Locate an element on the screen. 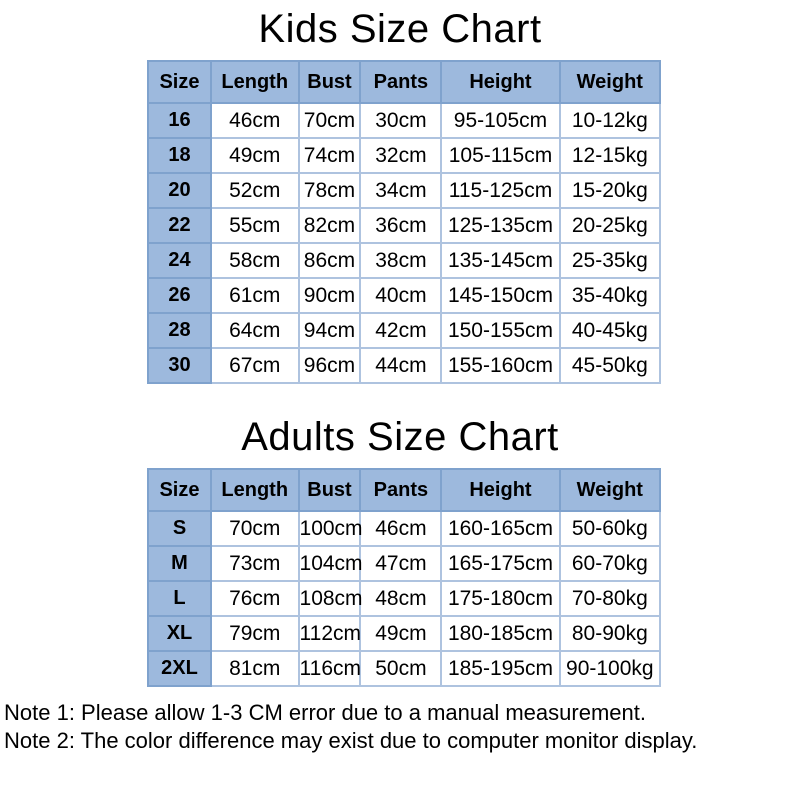 The image size is (800, 800). table-row: 28 64cm 94cm 42cm 150-155cm 40-45kg is located at coordinates (404, 330).